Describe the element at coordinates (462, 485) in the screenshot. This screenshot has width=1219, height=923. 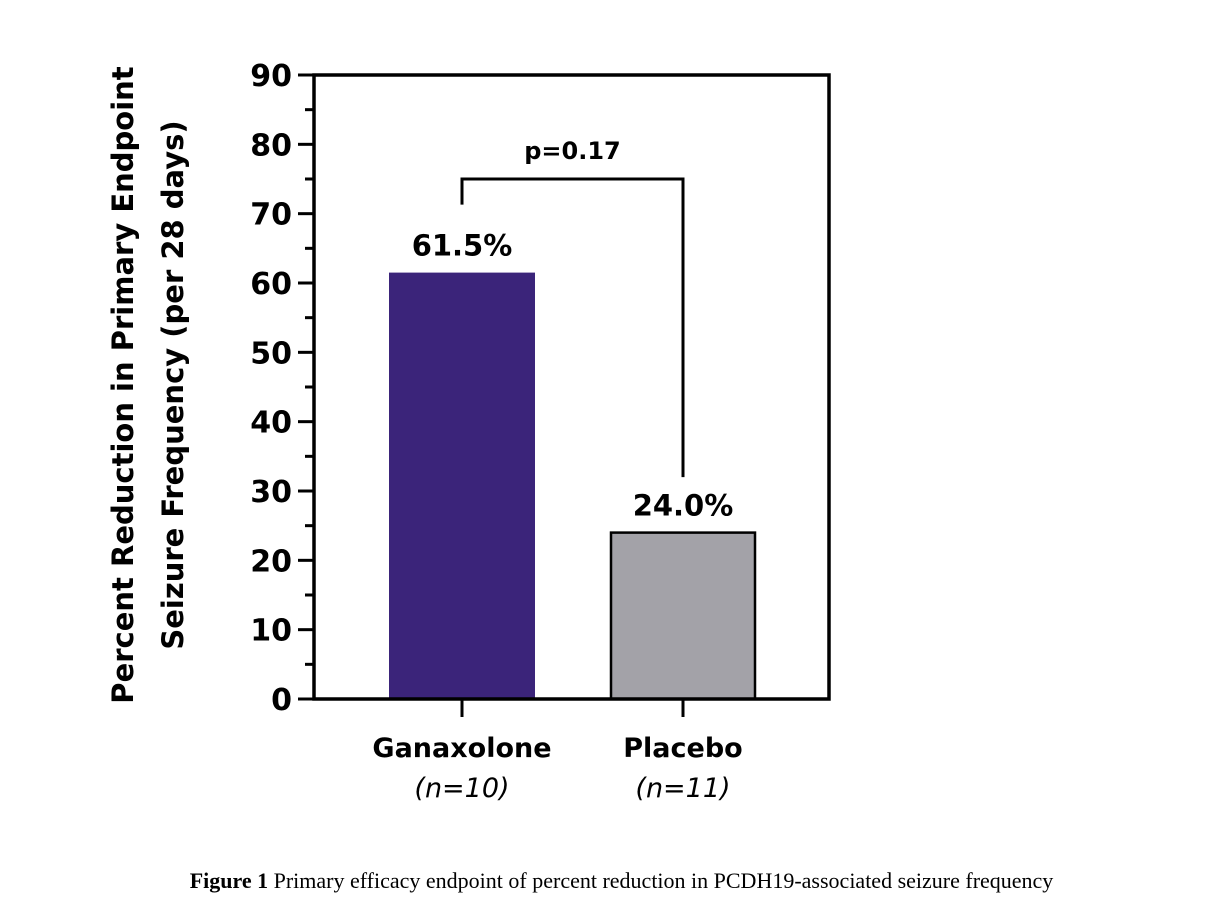
I see `bar-ganaxolone` at that location.